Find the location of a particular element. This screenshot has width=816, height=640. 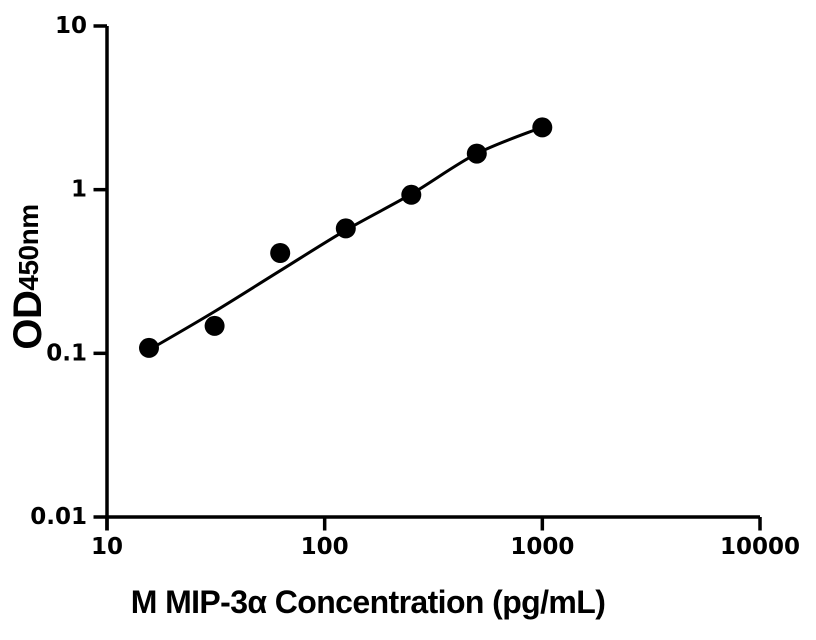

y-axis-tick-label: 0.1 is located at coordinates (66, 353).